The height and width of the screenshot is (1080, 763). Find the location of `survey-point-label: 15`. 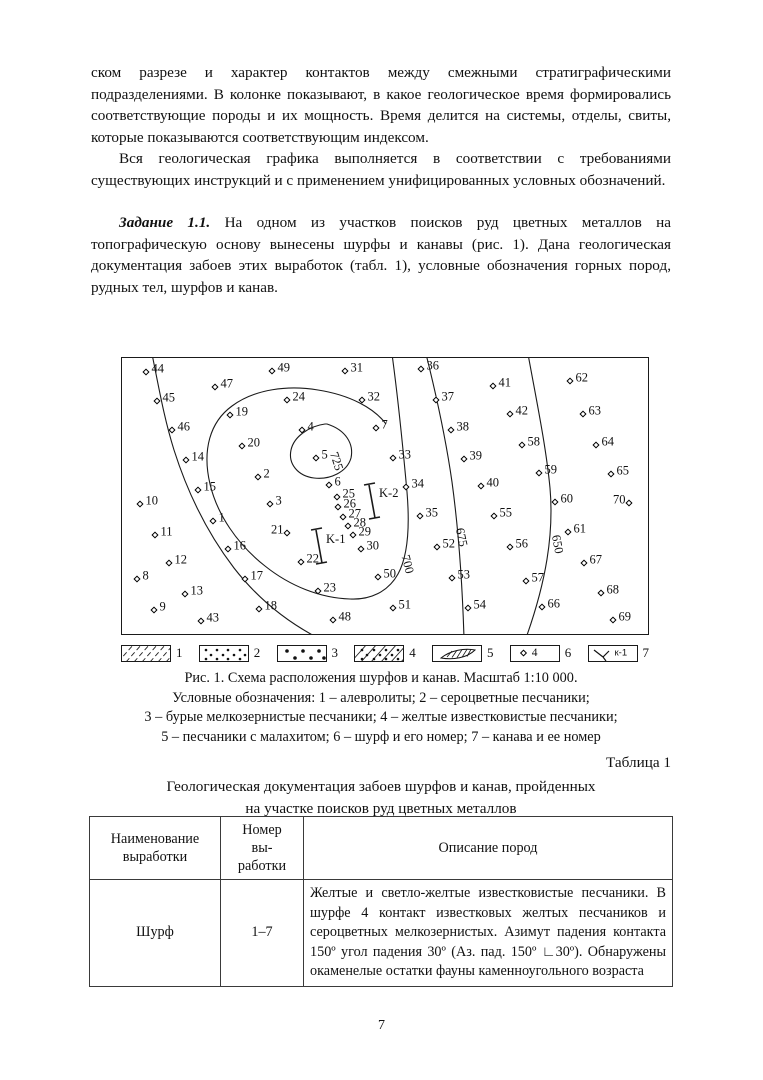

survey-point-label: 15 is located at coordinates (210, 486).